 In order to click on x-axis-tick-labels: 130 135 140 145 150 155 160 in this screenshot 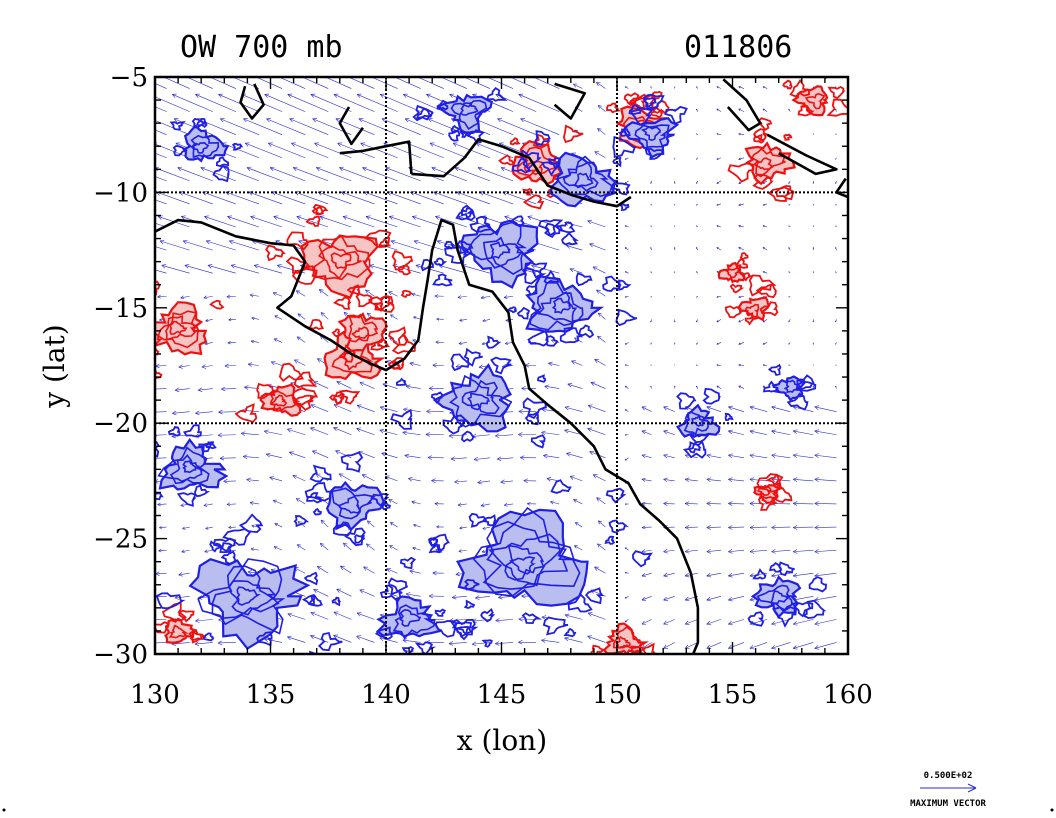, I will do `click(501, 695)`.